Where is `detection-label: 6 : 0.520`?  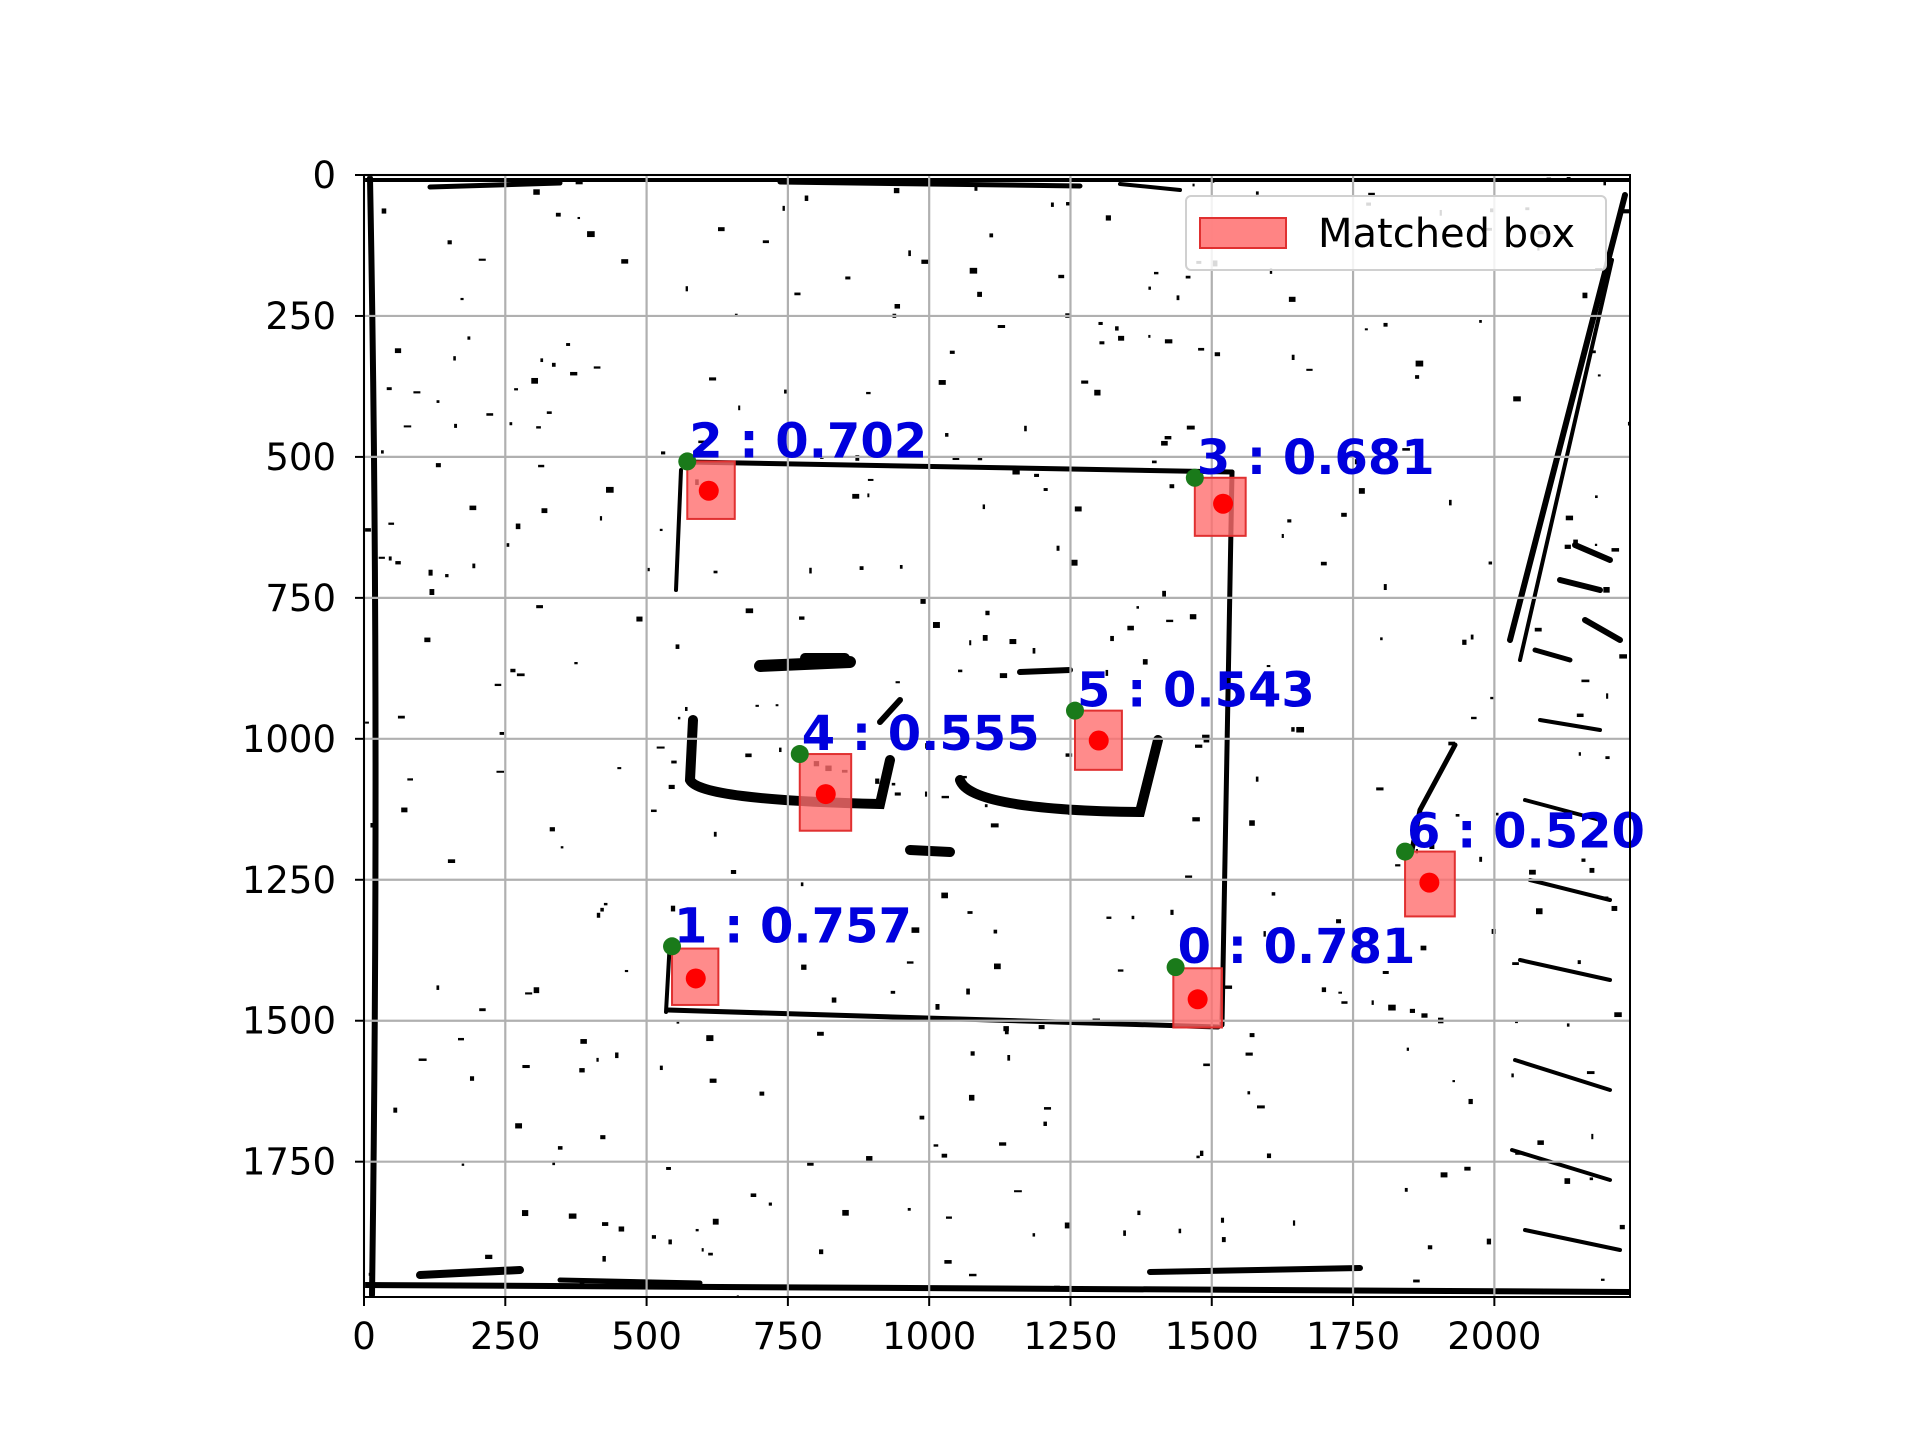
detection-label: 6 : 0.520 is located at coordinates (1526, 832).